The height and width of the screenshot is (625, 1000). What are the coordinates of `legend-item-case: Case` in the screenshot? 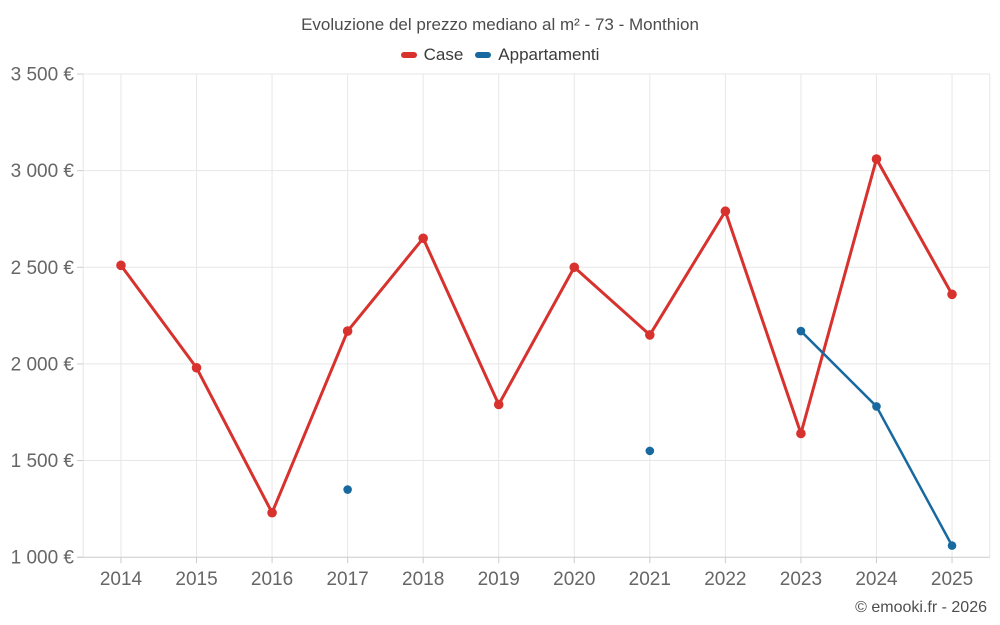 It's located at (432, 55).